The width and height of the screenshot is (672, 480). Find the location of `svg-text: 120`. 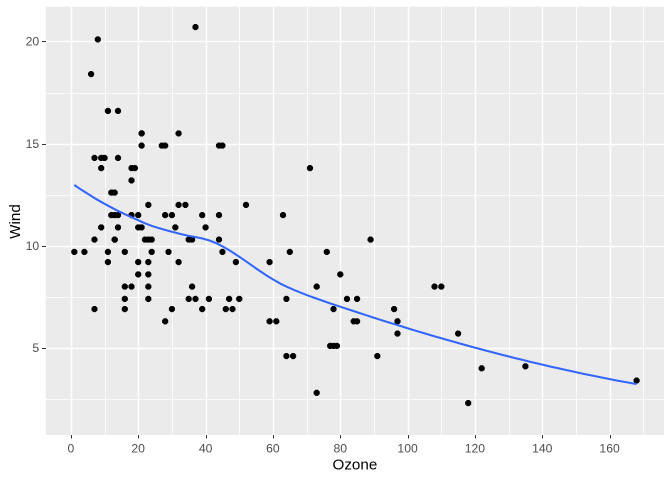

svg-text: 120 is located at coordinates (475, 449).